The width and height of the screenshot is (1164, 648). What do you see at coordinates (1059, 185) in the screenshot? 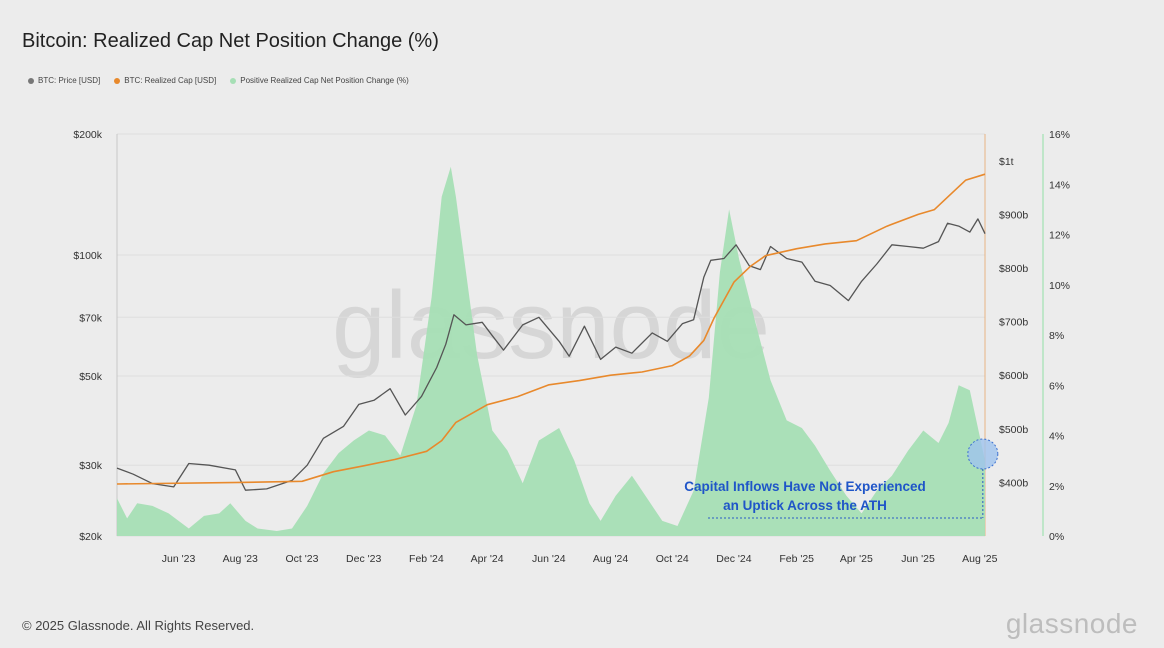
I see `y-right-tick-label: 14%` at bounding box center [1059, 185].